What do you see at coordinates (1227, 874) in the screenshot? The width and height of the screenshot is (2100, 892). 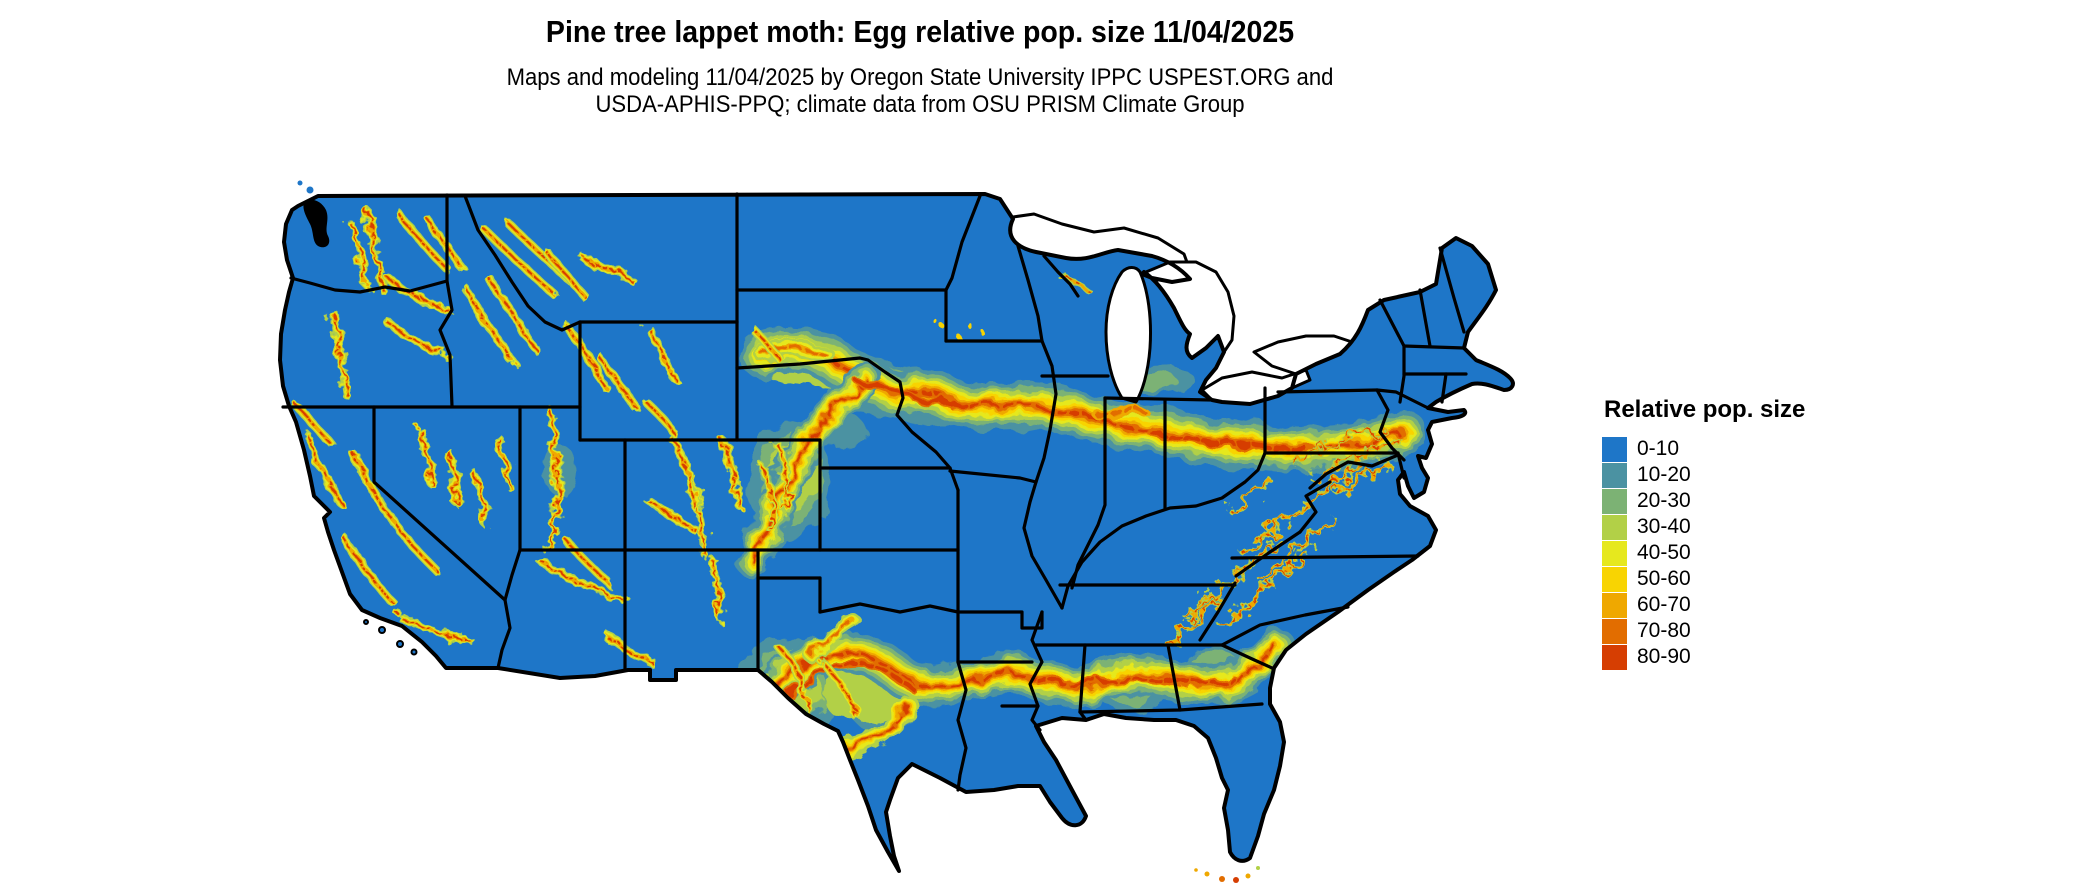 I see `florida-keys` at bounding box center [1227, 874].